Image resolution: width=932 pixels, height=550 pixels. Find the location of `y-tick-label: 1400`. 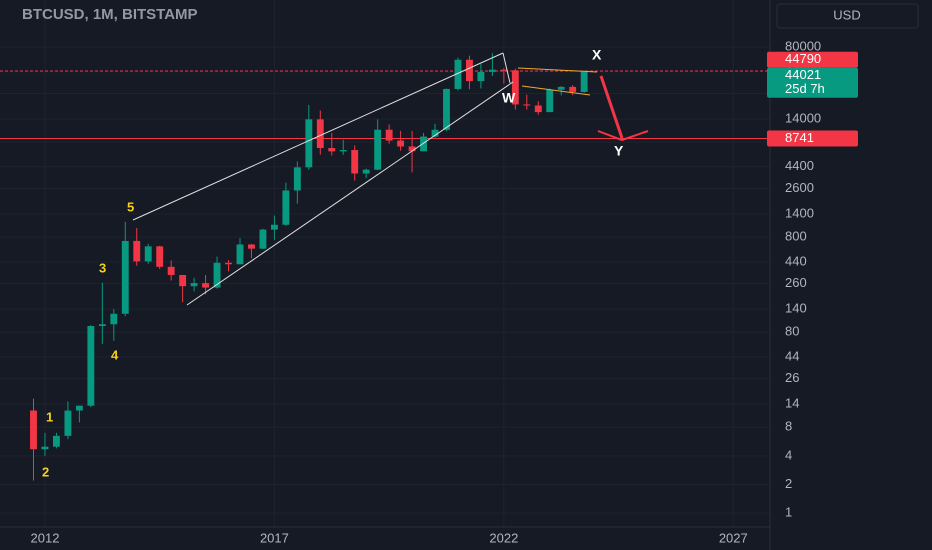

y-tick-label: 1400 is located at coordinates (799, 212).